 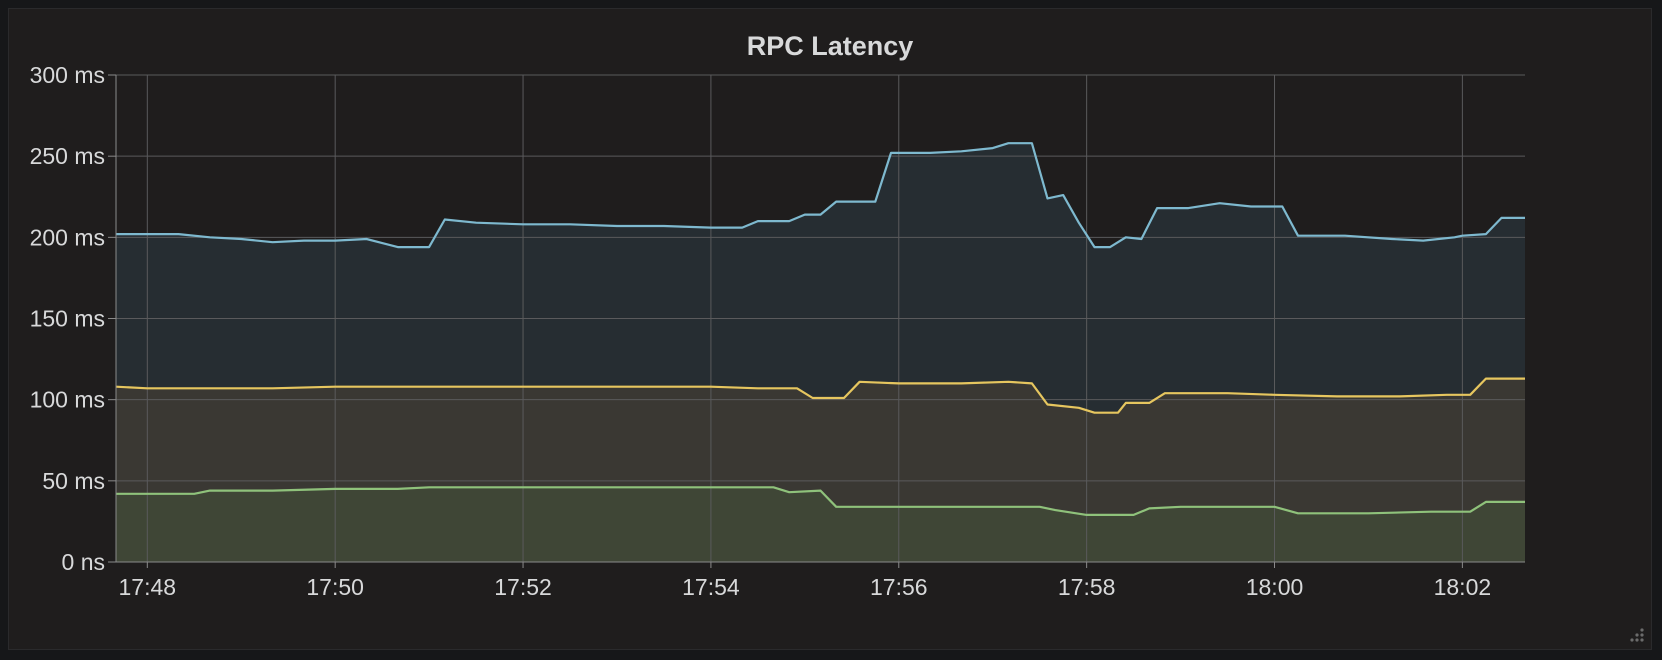 I want to click on y-axis: 0 ns 50 ms 100 ms 150 ms 200 ms 250 ms 300 ms, so click(x=73, y=318).